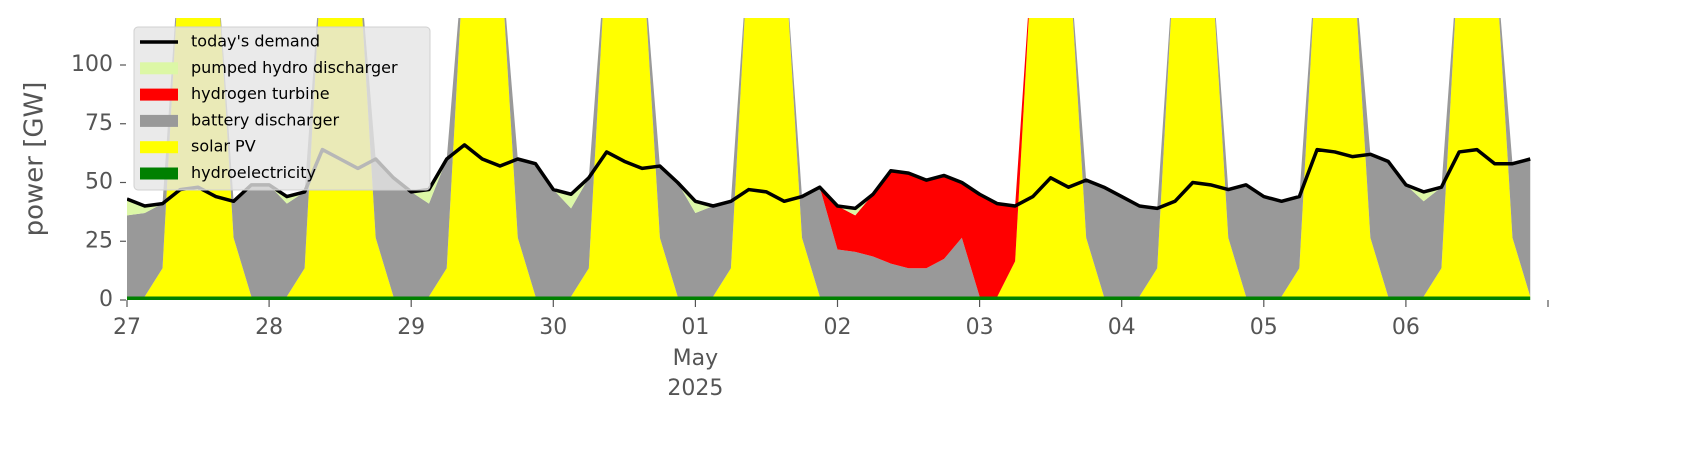 The width and height of the screenshot is (1706, 460). Describe the element at coordinates (1122, 327) in the screenshot. I see `x-tick-label: 04` at that location.